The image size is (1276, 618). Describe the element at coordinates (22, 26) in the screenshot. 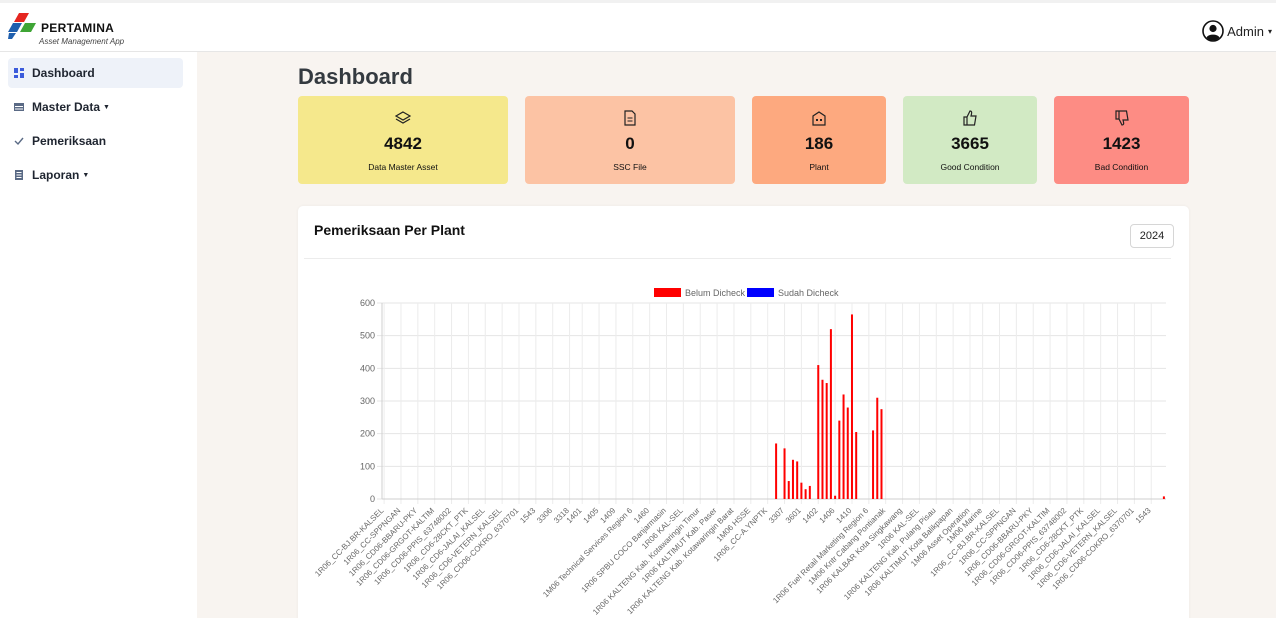

I see `pertamina-logo-icon` at that location.